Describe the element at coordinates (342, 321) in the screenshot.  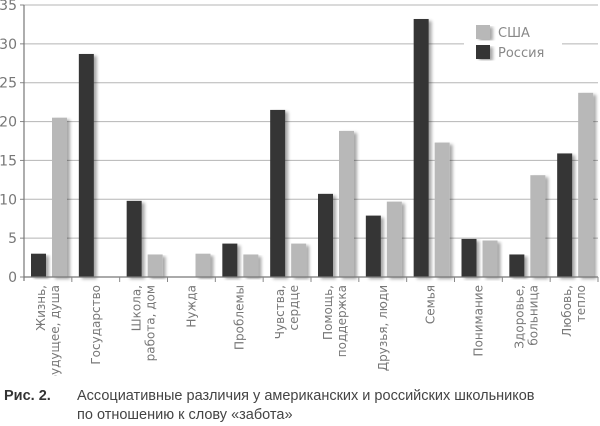
I see `svg-text: поддержка` at that location.